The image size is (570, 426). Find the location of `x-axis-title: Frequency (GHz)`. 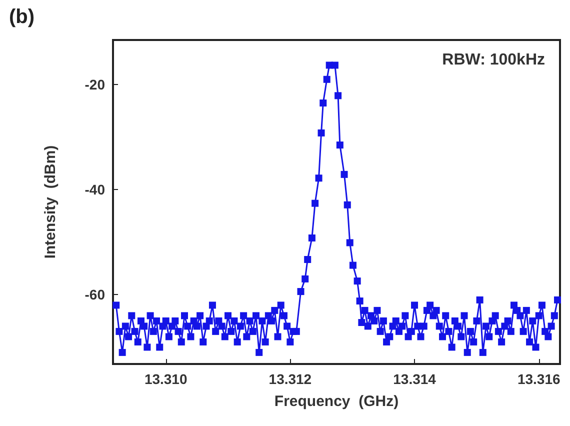

x-axis-title: Frequency (GHz) is located at coordinates (336, 401).